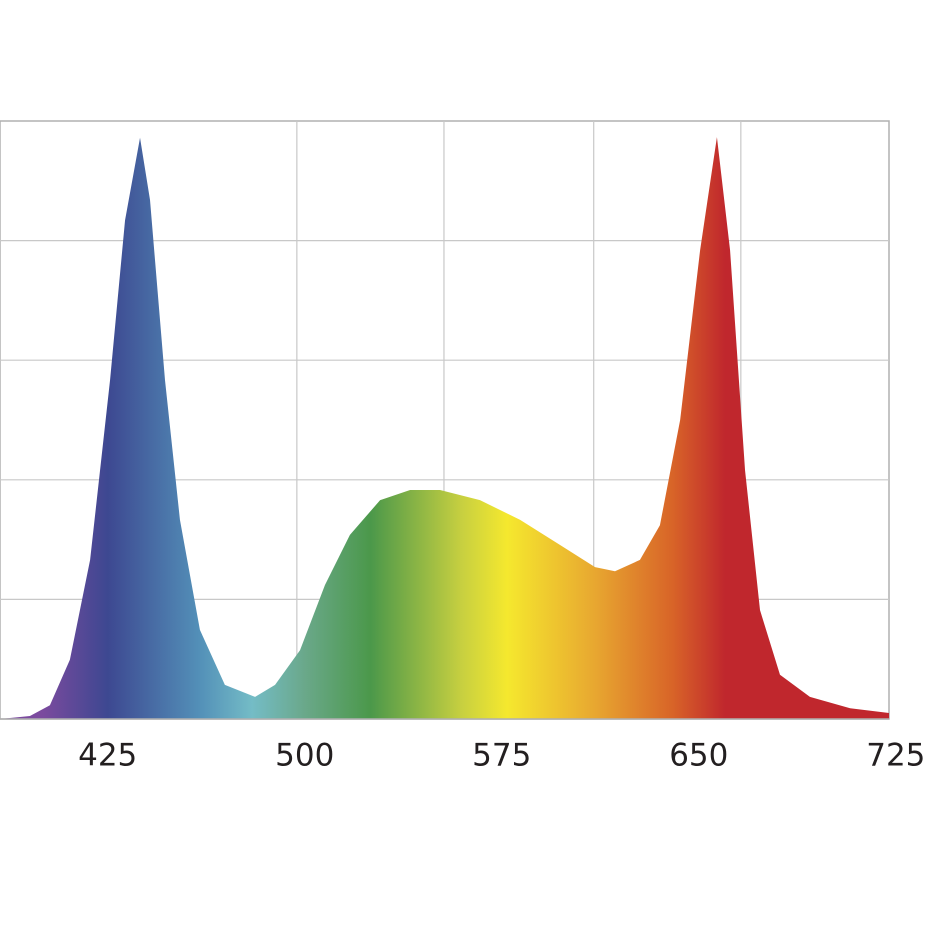 The height and width of the screenshot is (930, 930). What do you see at coordinates (895, 756) in the screenshot?
I see `x-tick-label: 725` at bounding box center [895, 756].